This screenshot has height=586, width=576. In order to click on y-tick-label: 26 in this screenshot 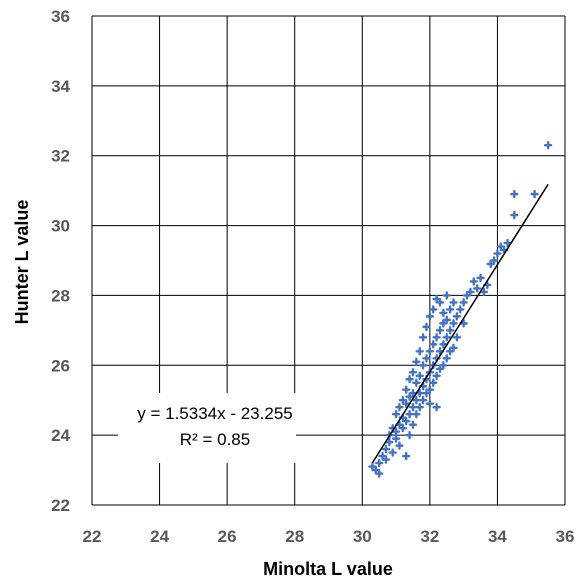, I will do `click(60, 365)`.